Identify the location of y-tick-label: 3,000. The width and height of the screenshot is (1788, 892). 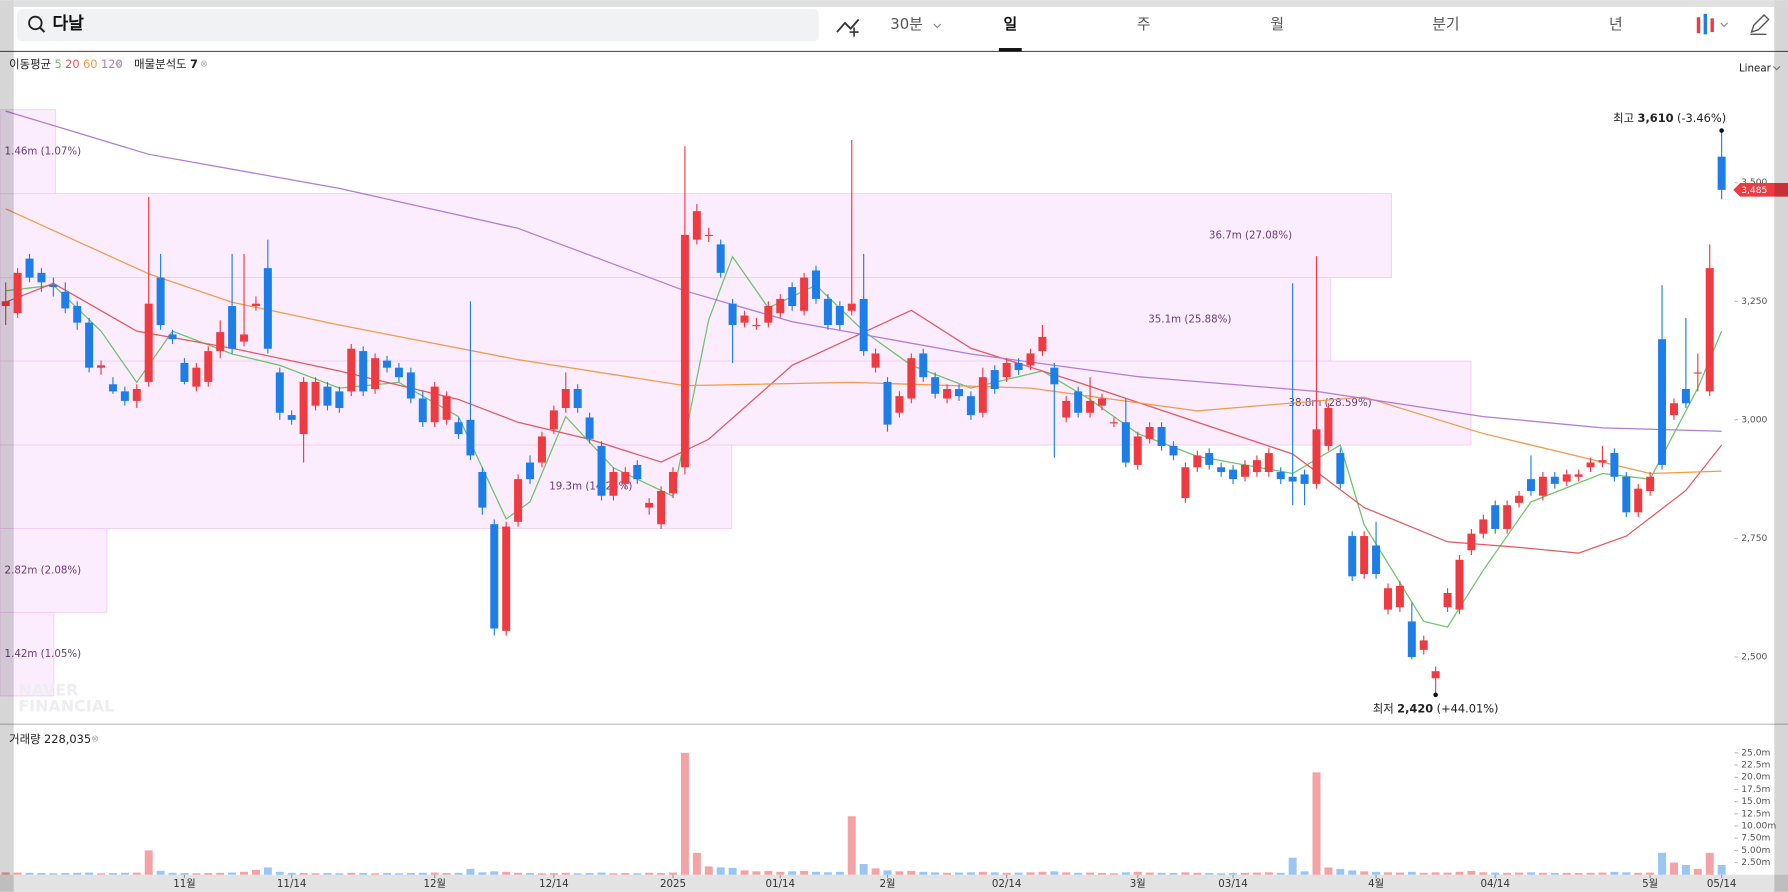
(1754, 420).